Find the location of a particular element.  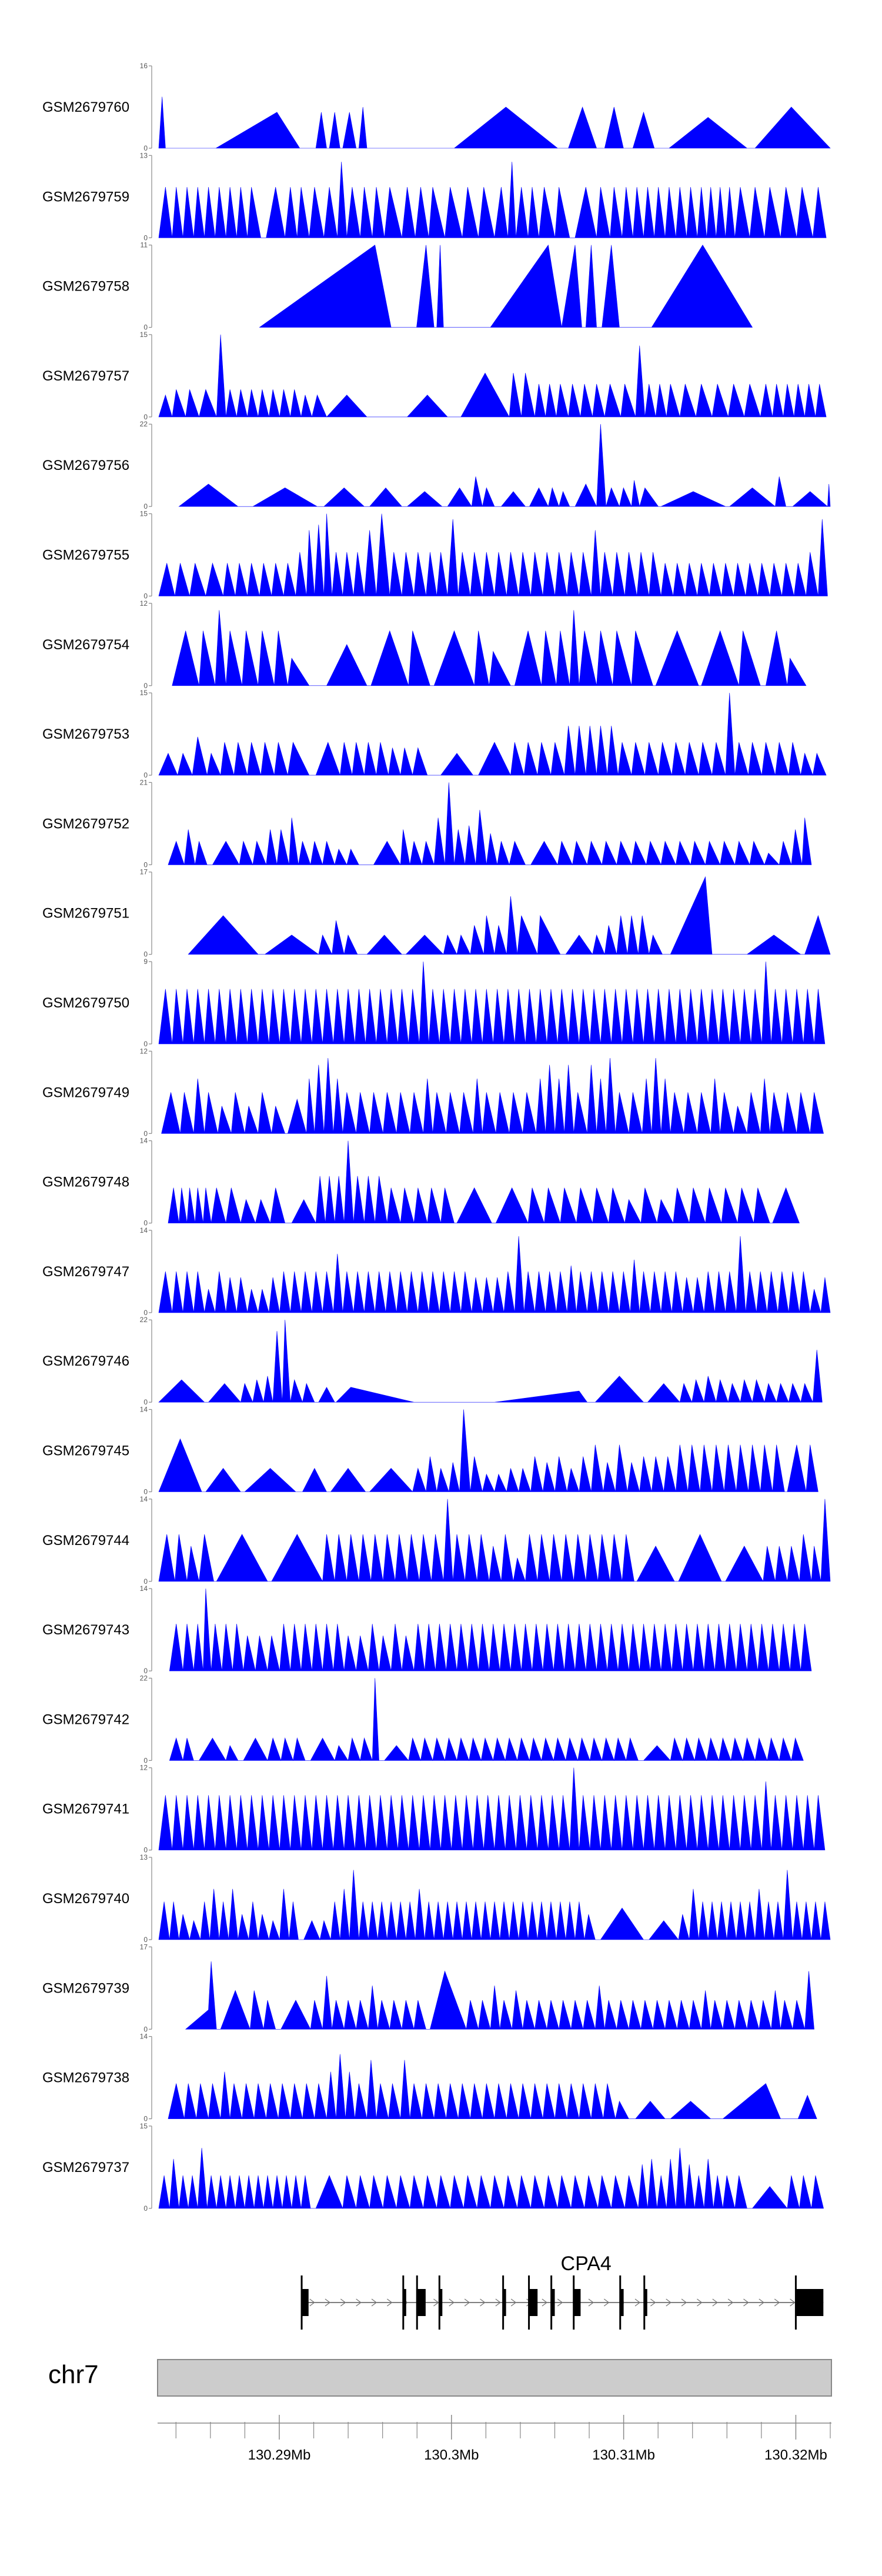

gene-track: CPA4 is located at coordinates (562, 2291).